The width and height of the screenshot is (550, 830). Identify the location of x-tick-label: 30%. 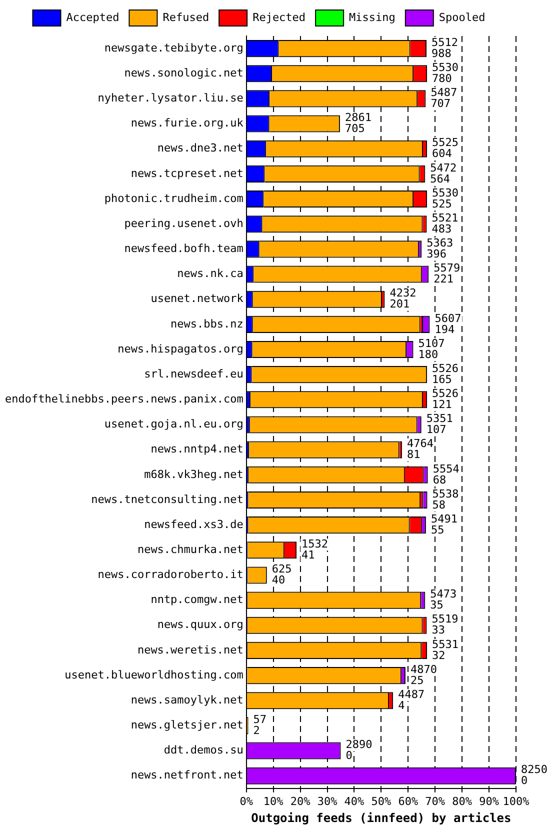
(327, 801).